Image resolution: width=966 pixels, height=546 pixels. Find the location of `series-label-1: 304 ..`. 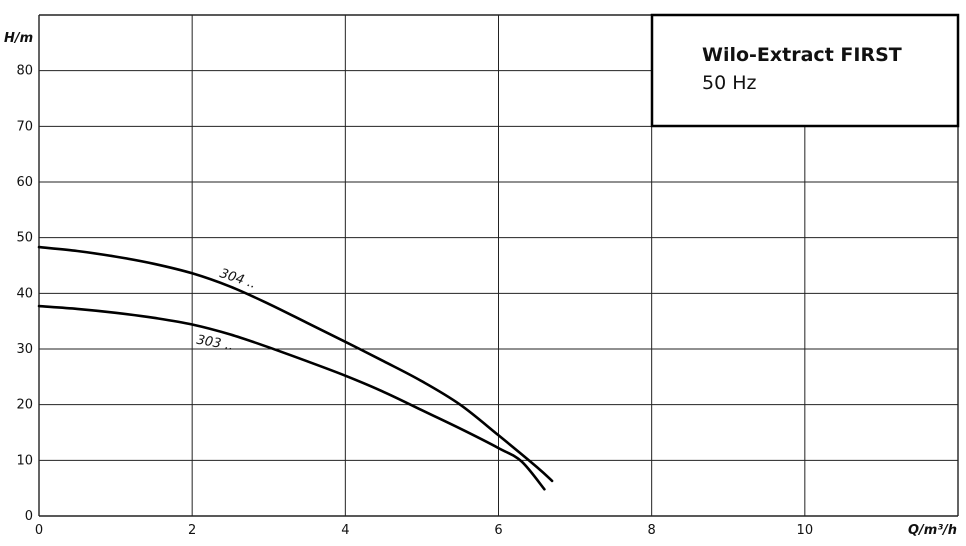

series-label-1: 304 .. is located at coordinates (238, 279).